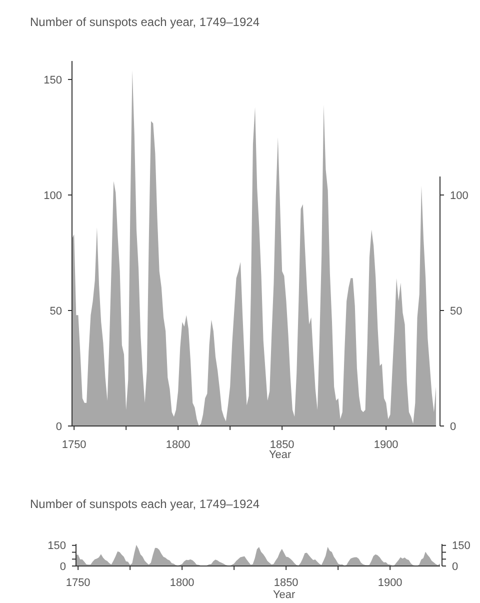 The height and width of the screenshot is (603, 480). I want to click on y2-tick-label: 100, so click(459, 196).